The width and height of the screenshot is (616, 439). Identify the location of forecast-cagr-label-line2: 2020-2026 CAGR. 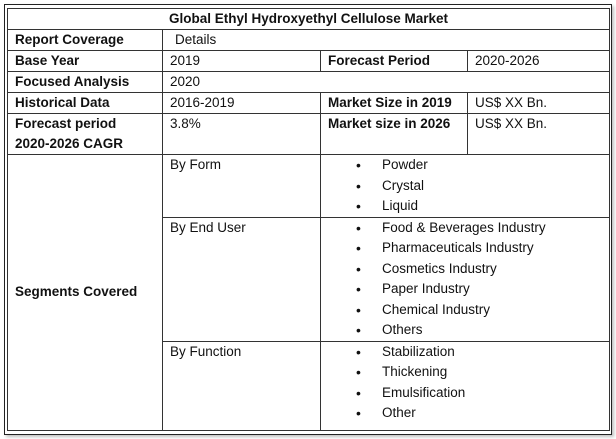
(69, 143).